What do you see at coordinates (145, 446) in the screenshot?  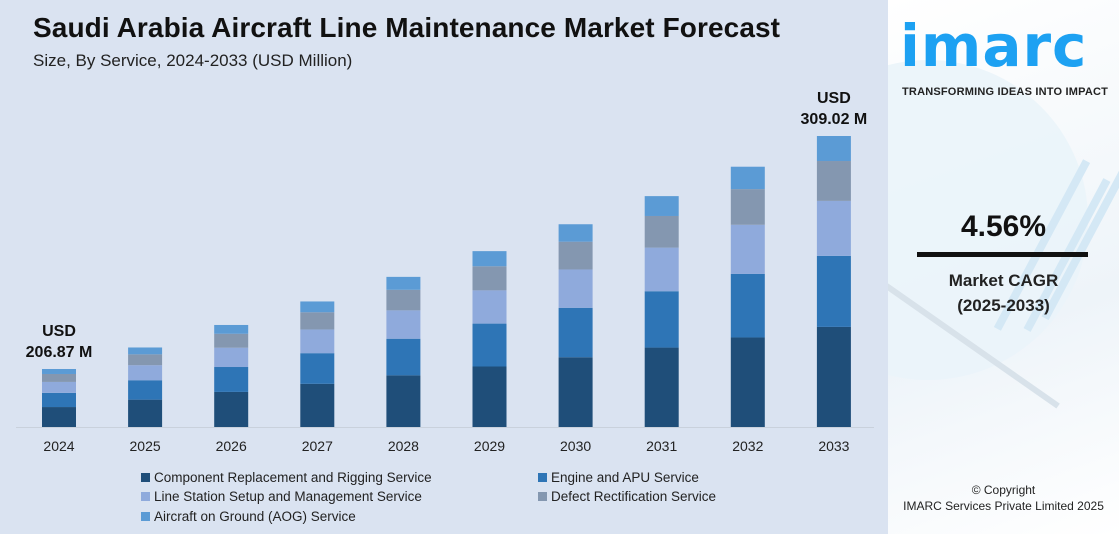 I see `x-tick-label: 2025` at bounding box center [145, 446].